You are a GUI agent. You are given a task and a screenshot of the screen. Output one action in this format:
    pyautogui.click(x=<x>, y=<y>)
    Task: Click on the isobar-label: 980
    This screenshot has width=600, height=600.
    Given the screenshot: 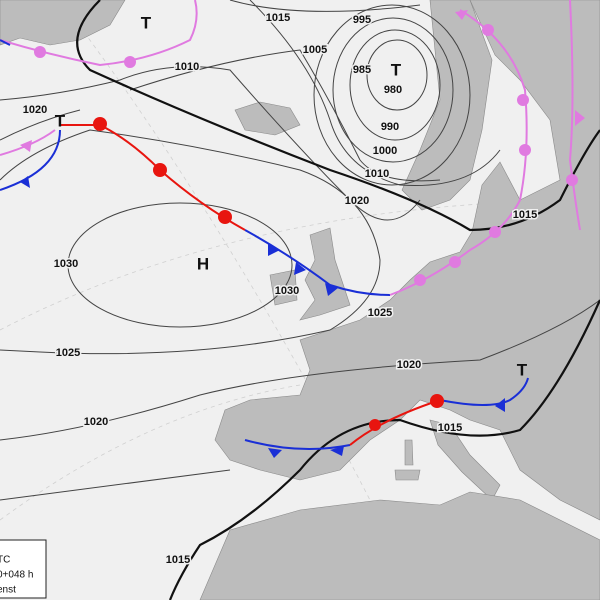 What is the action you would take?
    pyautogui.click(x=393, y=90)
    